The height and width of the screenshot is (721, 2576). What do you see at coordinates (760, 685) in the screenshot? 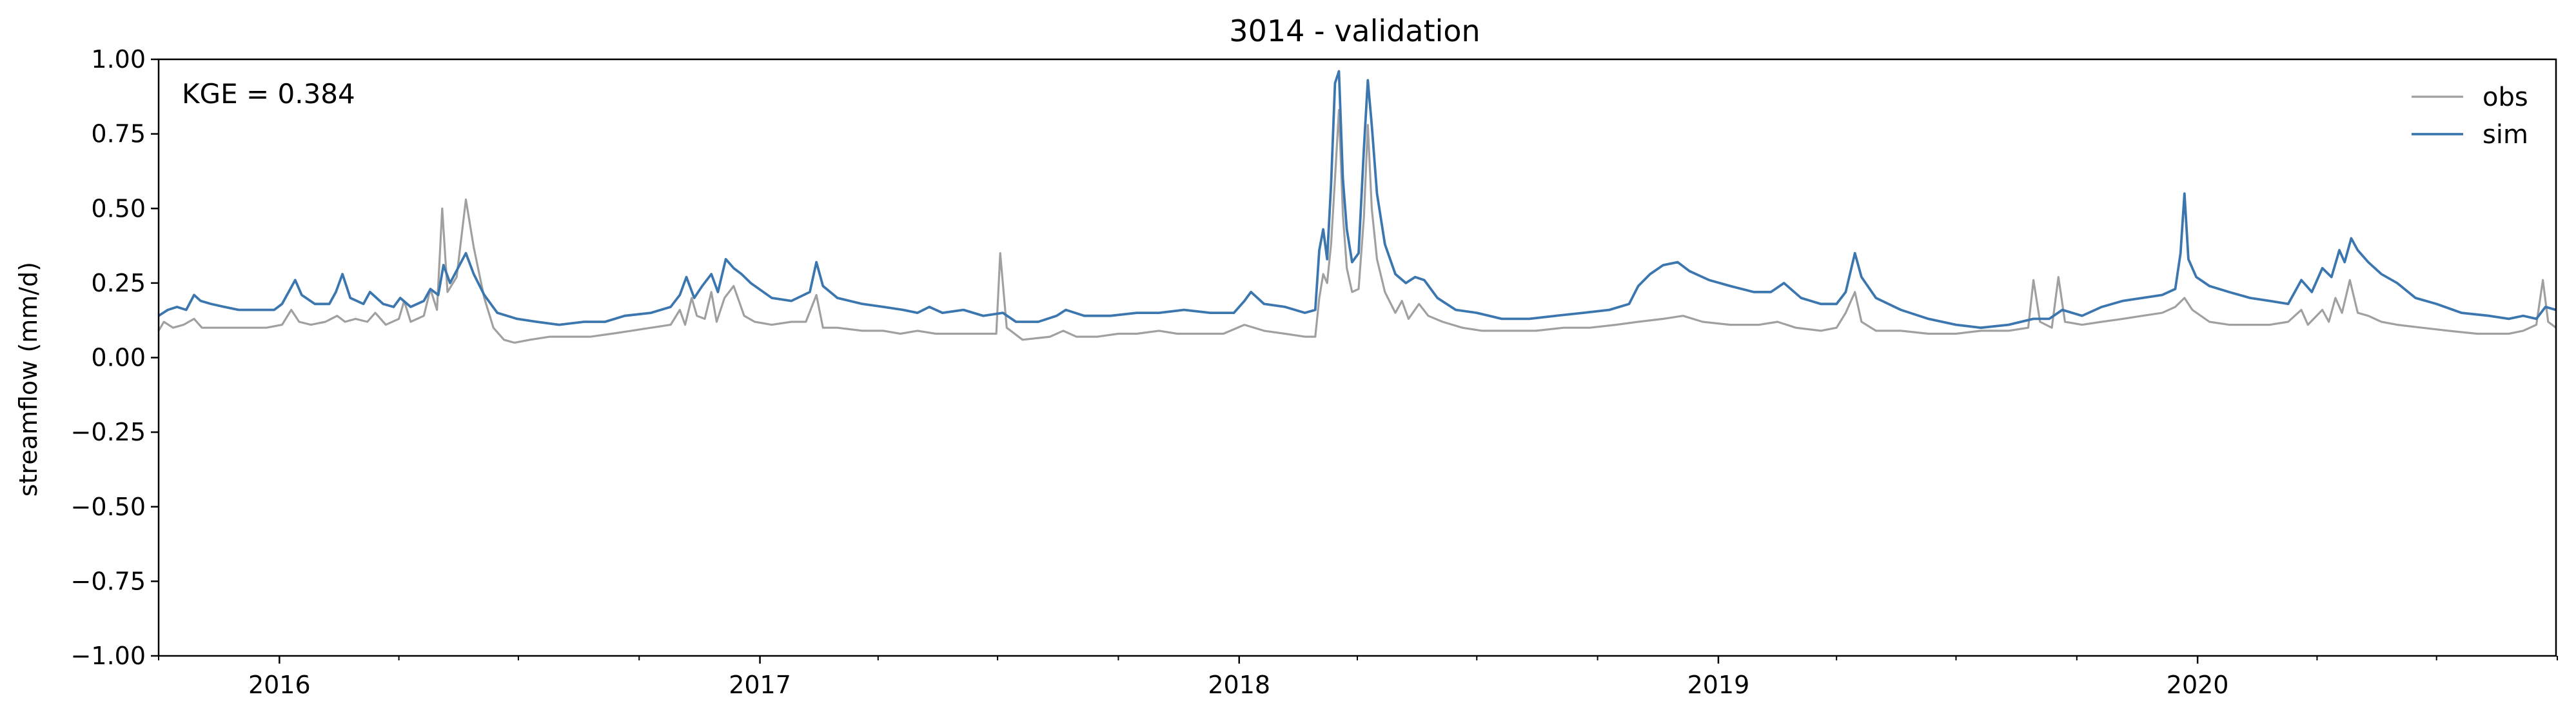
I see `x-tick-label: 2017` at bounding box center [760, 685].